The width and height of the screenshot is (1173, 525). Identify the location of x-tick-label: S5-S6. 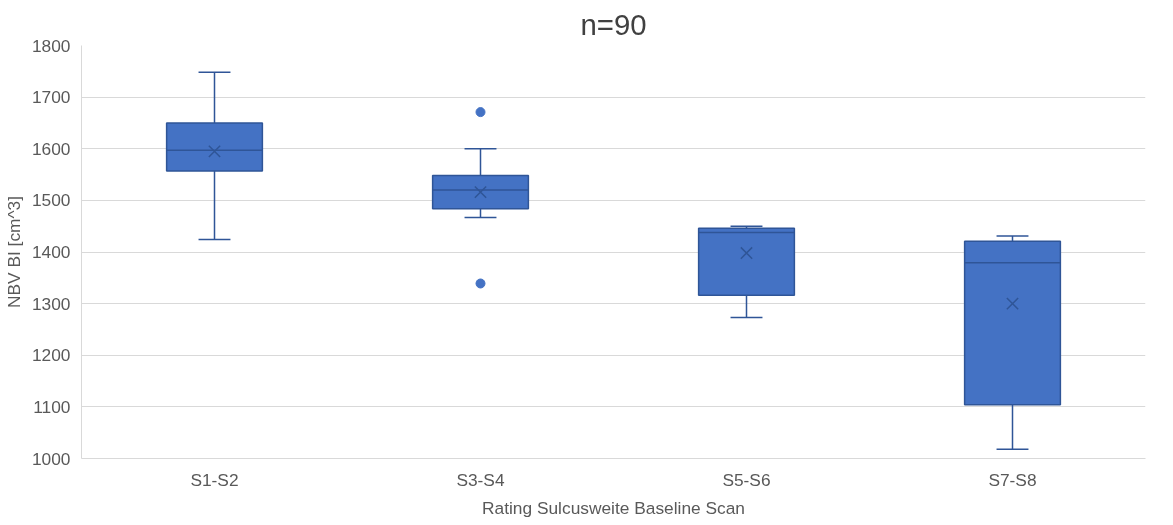
(746, 479).